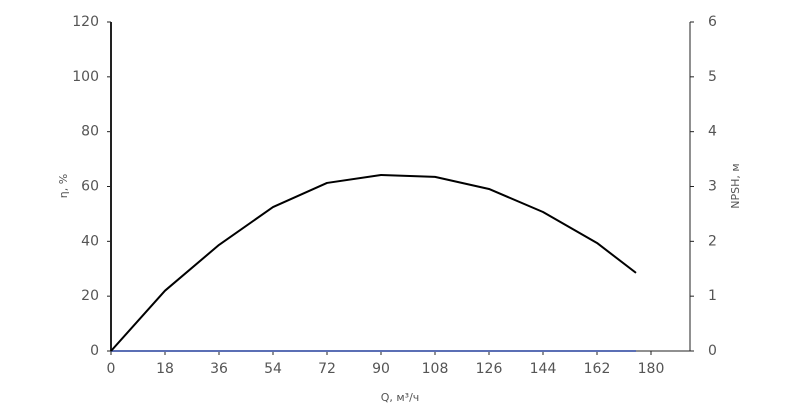 The width and height of the screenshot is (800, 408). I want to click on x-tick-label: 0, so click(111, 369).